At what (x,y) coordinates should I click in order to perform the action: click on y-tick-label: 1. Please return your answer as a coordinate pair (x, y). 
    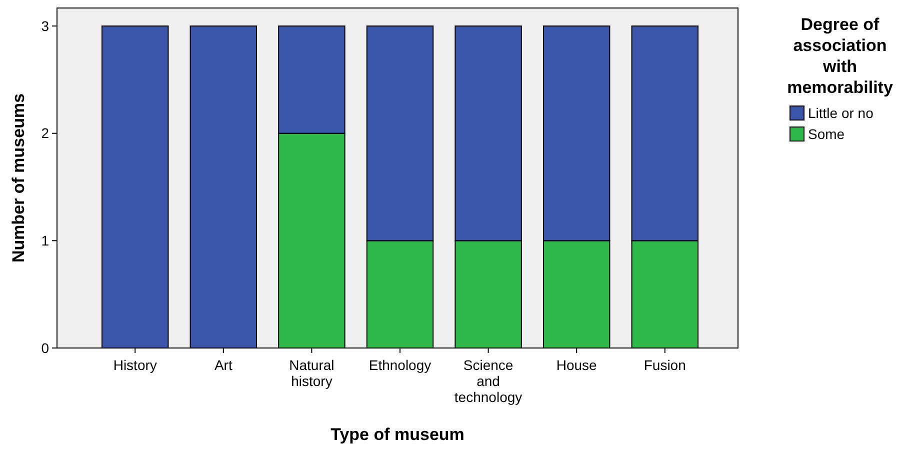
    Looking at the image, I should click on (45, 240).